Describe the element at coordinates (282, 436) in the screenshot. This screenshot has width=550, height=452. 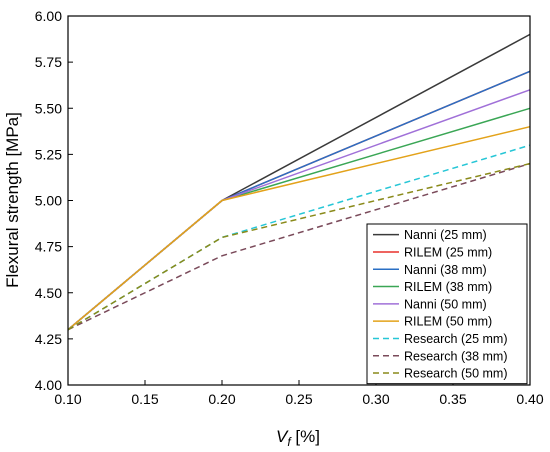
I see `x-axis-label-main: V` at that location.